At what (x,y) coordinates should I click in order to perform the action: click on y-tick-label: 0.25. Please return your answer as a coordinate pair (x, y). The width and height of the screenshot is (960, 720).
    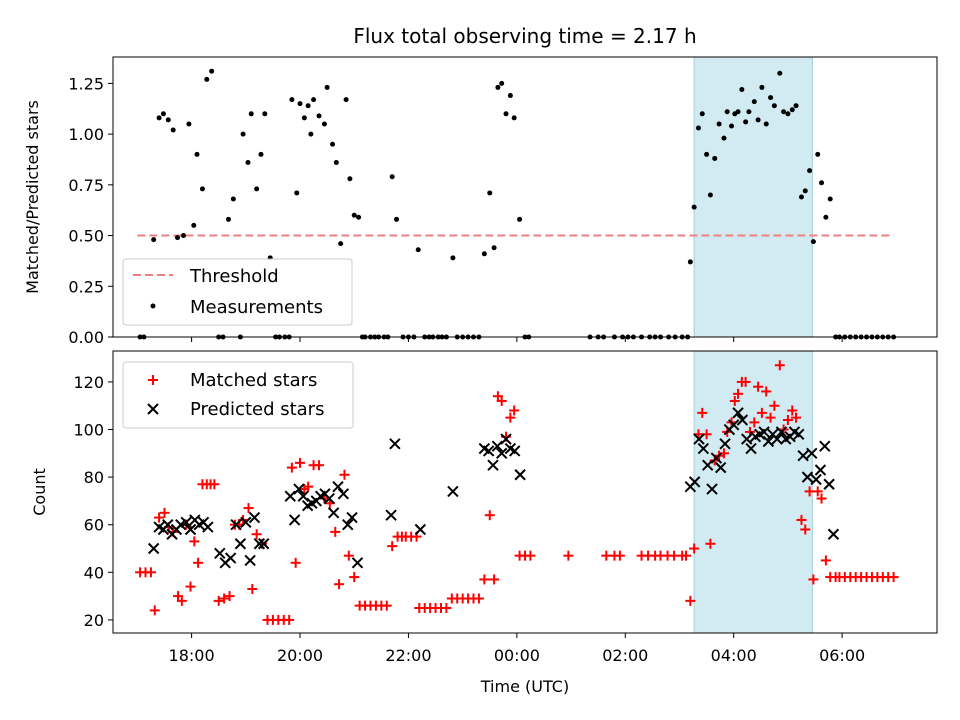
    Looking at the image, I should click on (86, 286).